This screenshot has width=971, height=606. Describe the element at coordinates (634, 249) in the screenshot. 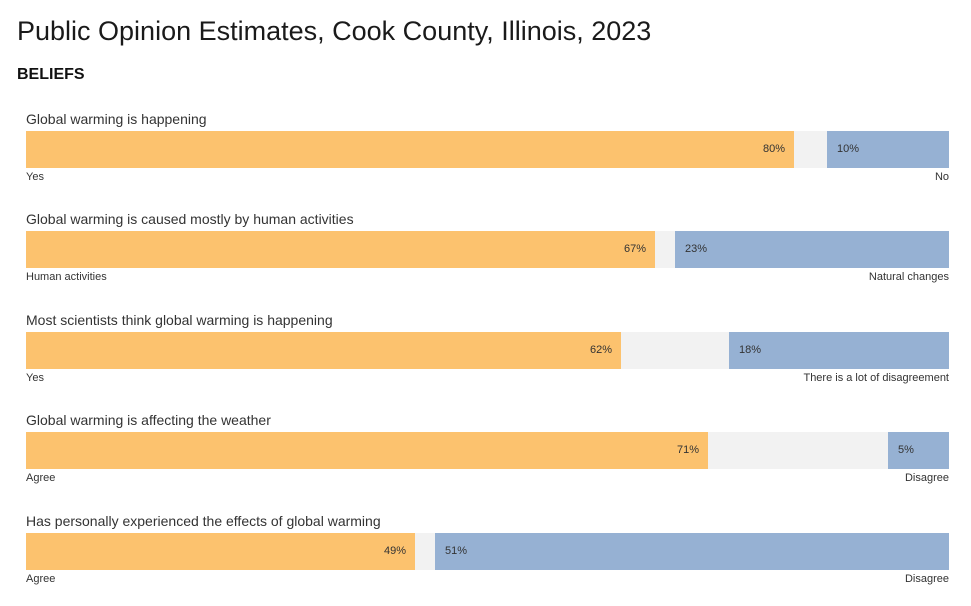

I see `value-label-left: 67%` at that location.